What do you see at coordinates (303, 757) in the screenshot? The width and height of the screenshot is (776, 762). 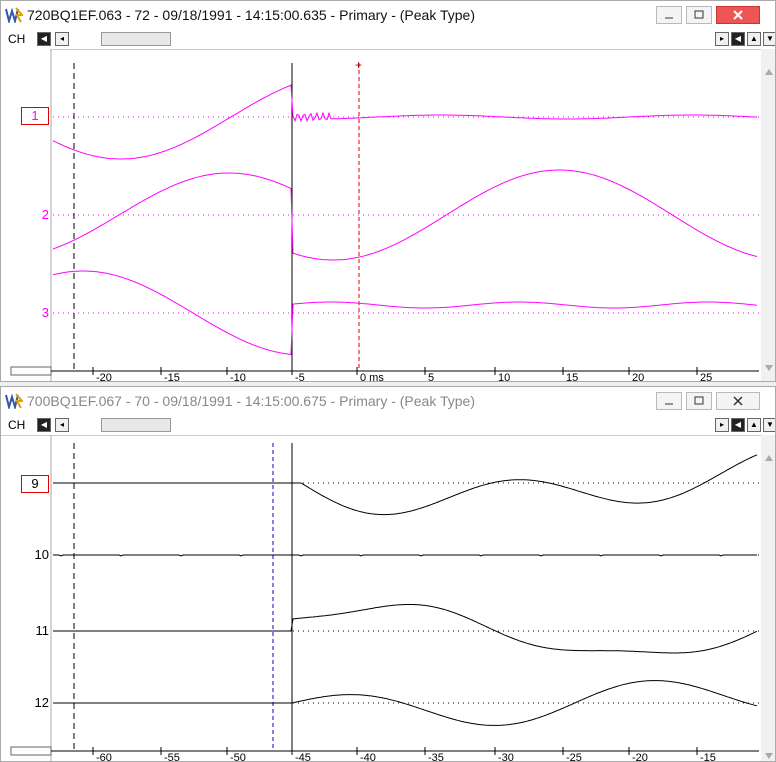 I see `axis-tick-label: -45` at bounding box center [303, 757].